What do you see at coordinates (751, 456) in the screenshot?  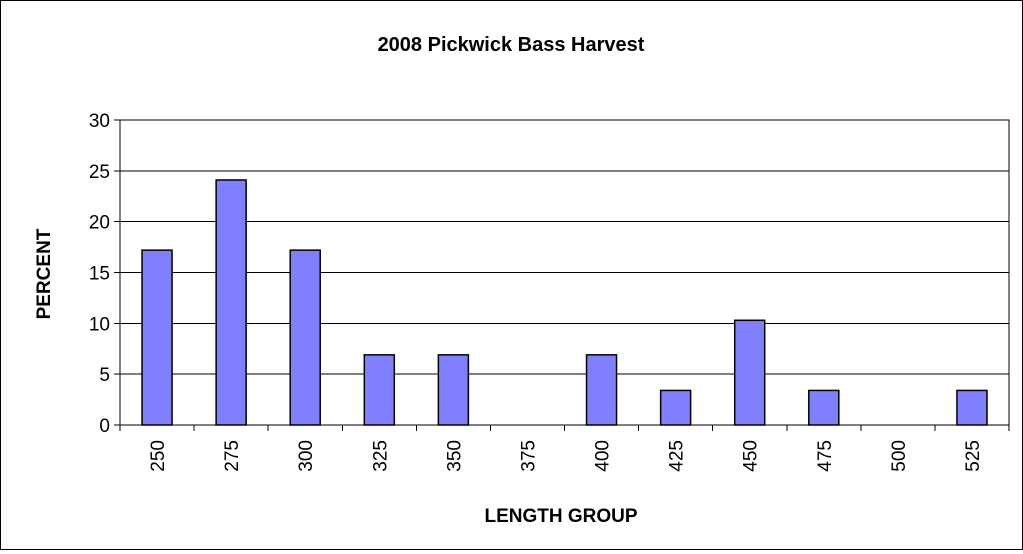 I see `x-tick-label: 450` at bounding box center [751, 456].